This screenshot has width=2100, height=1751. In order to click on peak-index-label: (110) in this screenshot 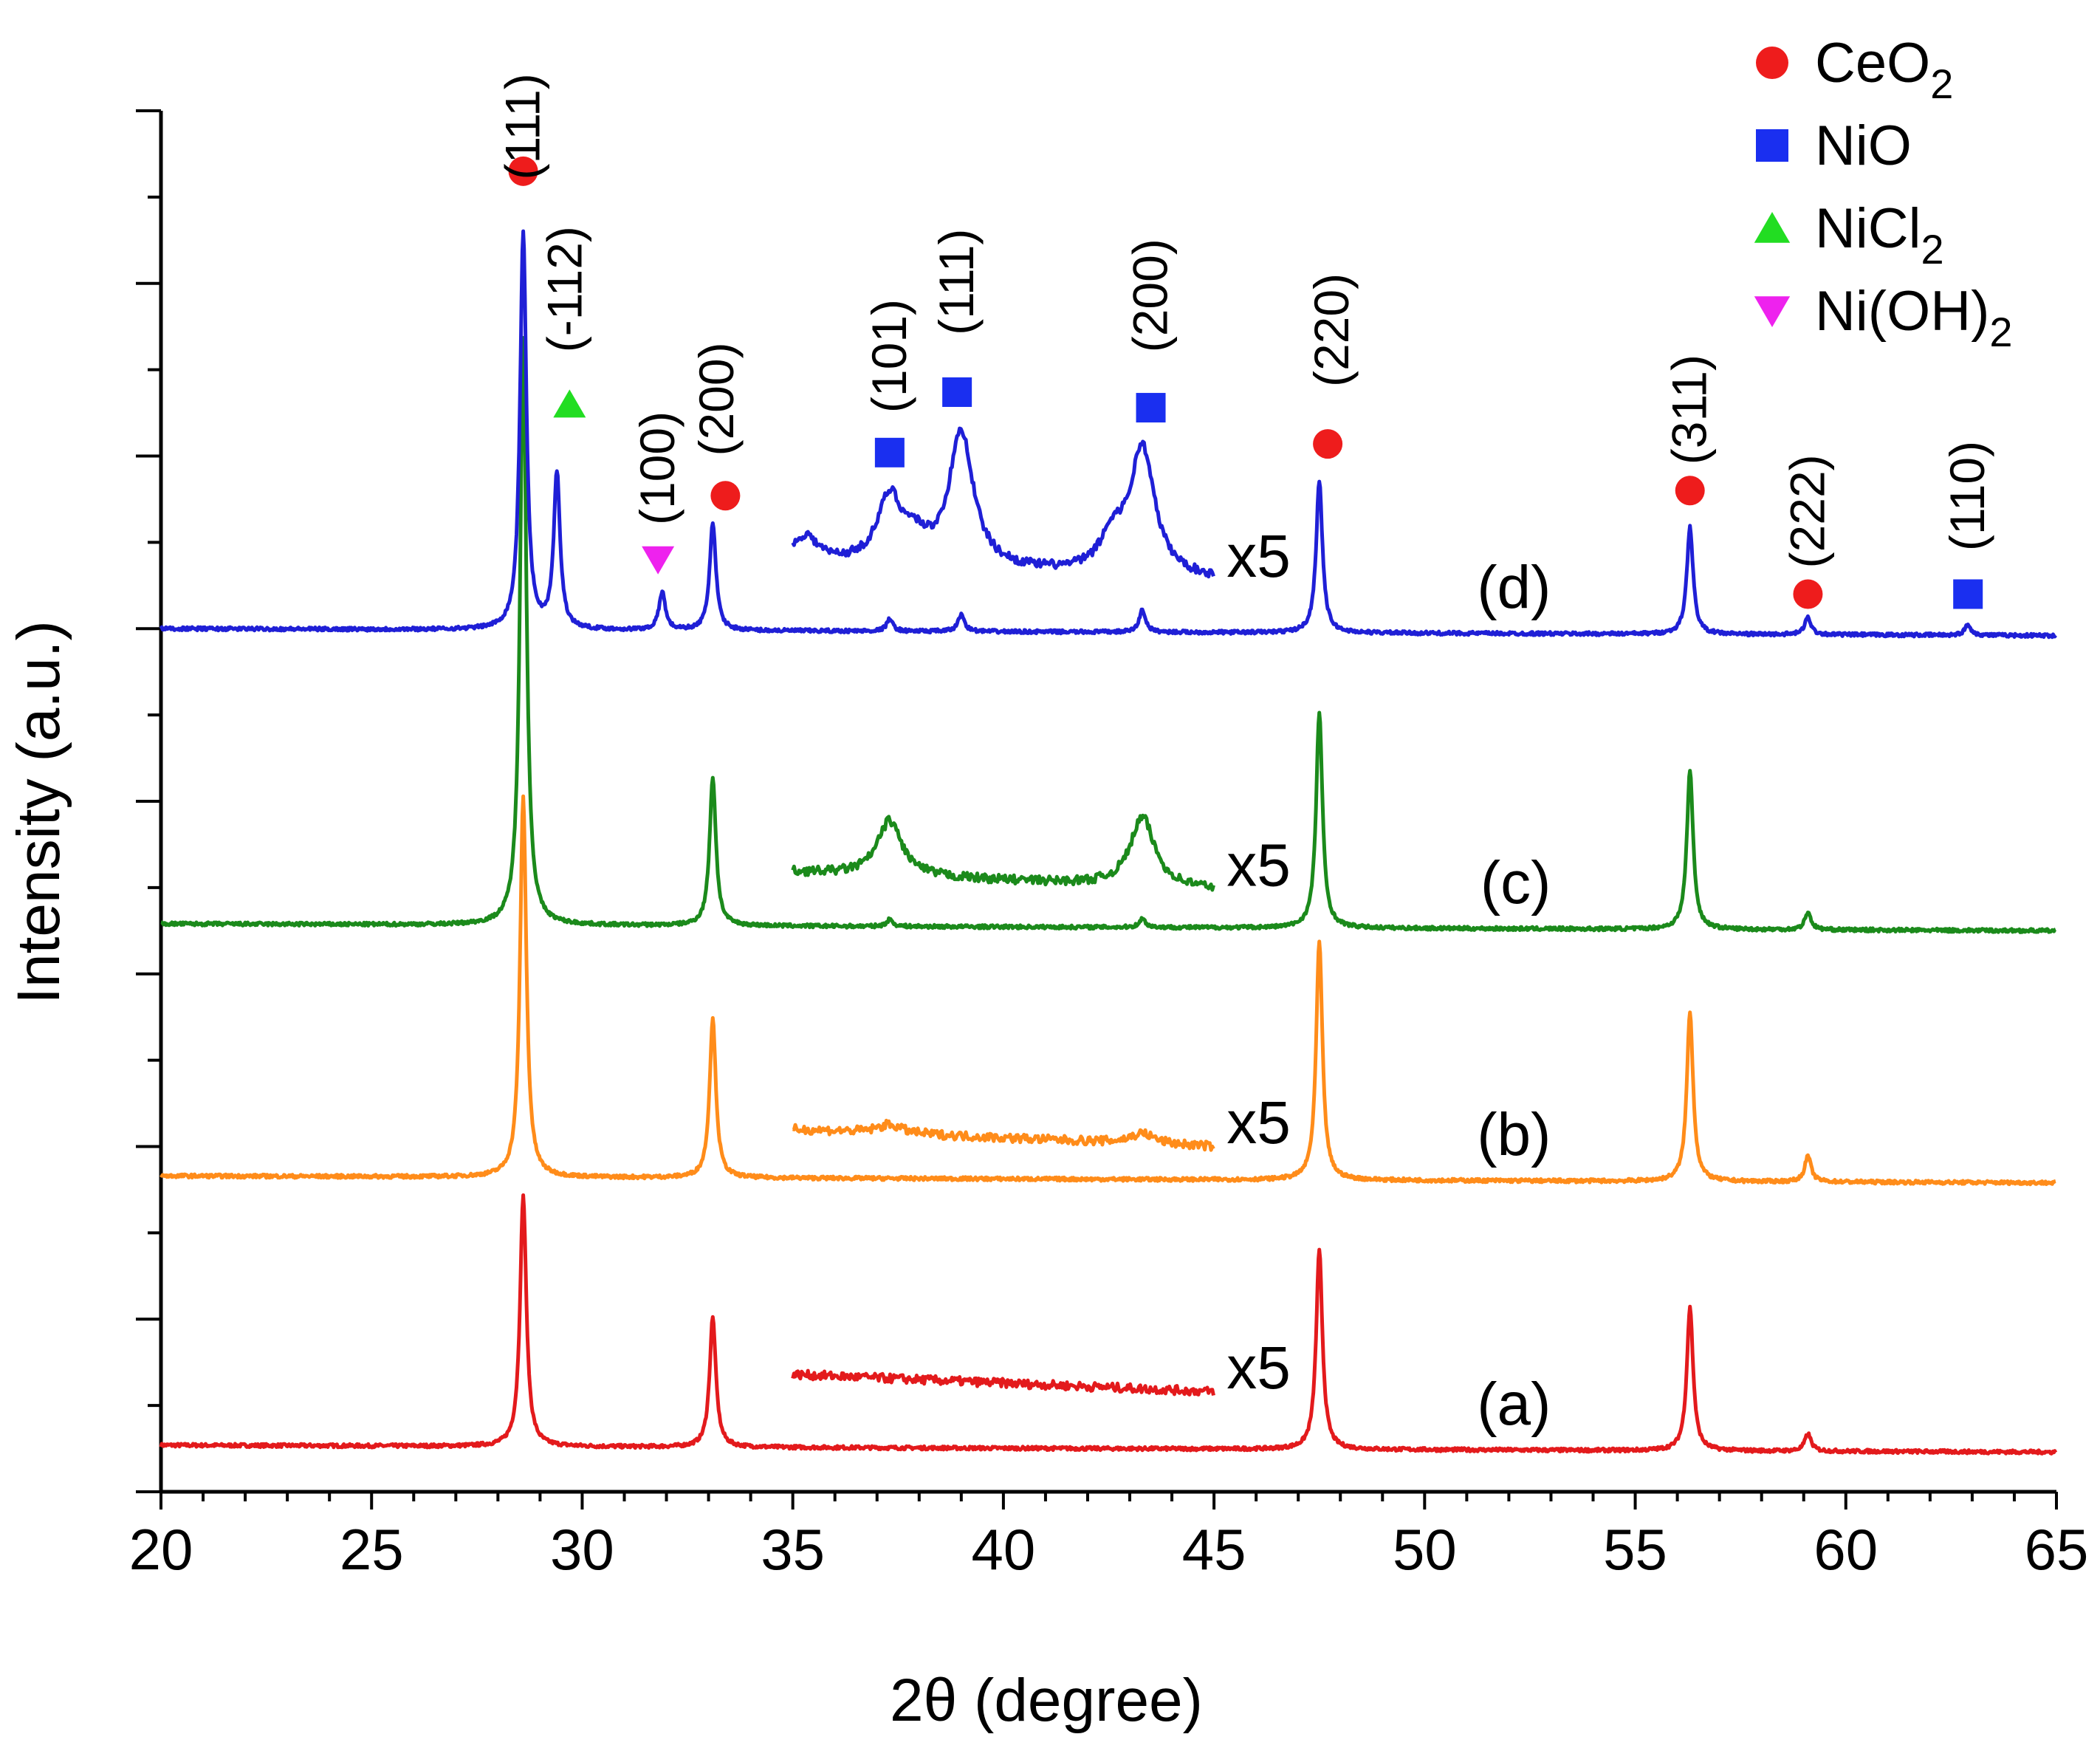, I will do `click(1967, 496)`.